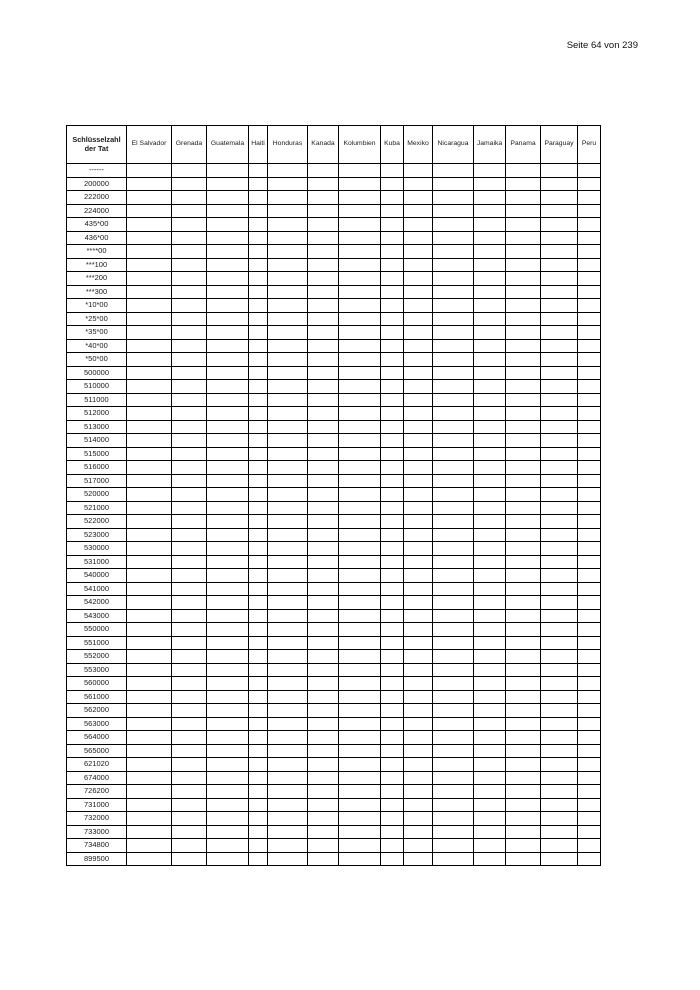  Describe the element at coordinates (96, 683) in the screenshot. I see `key-cell: 560000` at that location.